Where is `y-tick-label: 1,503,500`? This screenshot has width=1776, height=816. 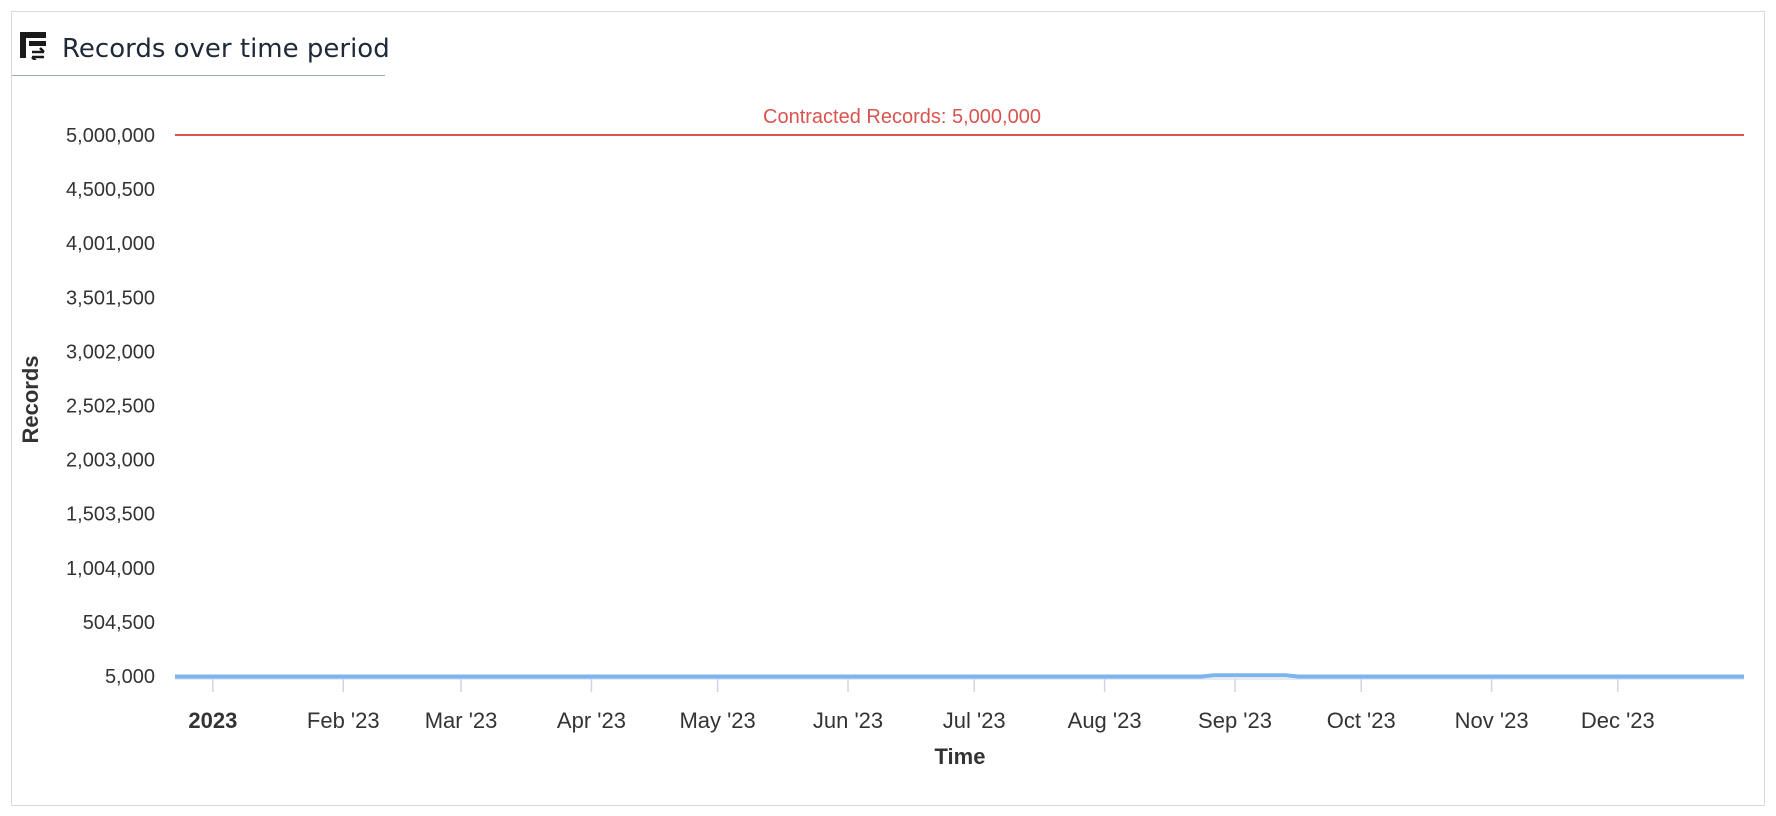
y-tick-label: 1,503,500 is located at coordinates (110, 515).